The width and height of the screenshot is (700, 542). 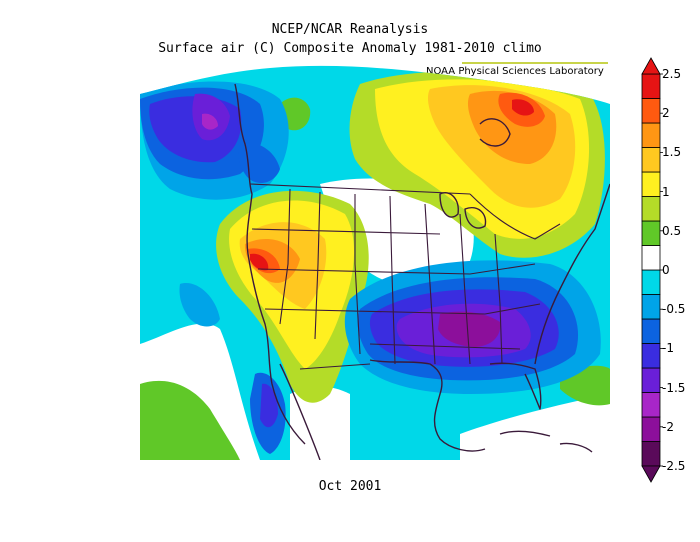 I want to click on colorbar-tick-label: 0.5, so click(x=672, y=230).